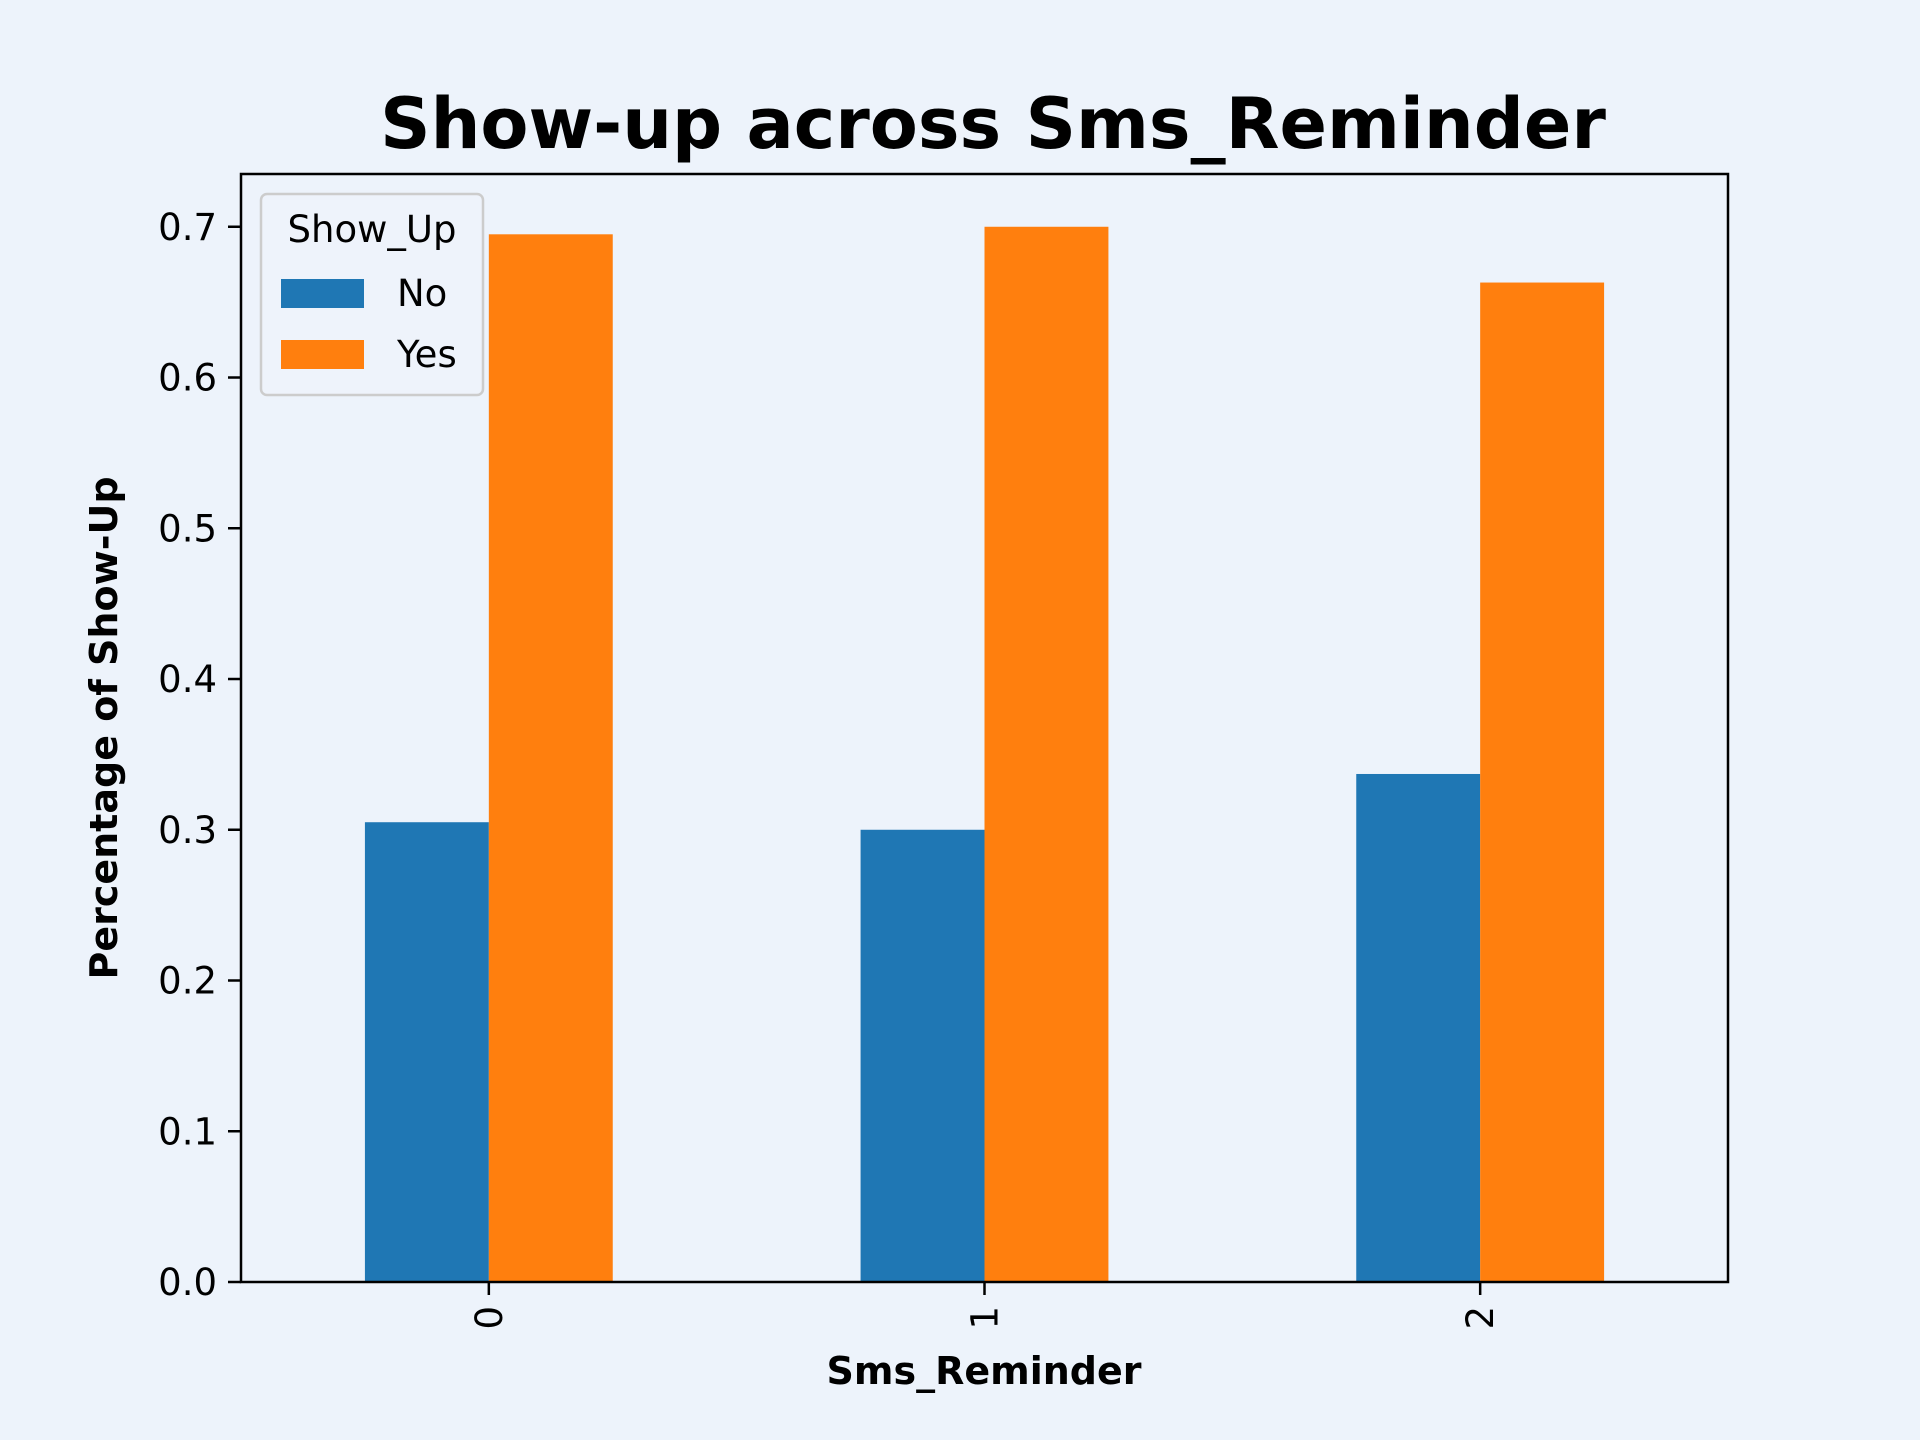 This screenshot has height=1440, width=1920. What do you see at coordinates (104, 727) in the screenshot?
I see `y-axis-label: Percentage of Show-Up` at bounding box center [104, 727].